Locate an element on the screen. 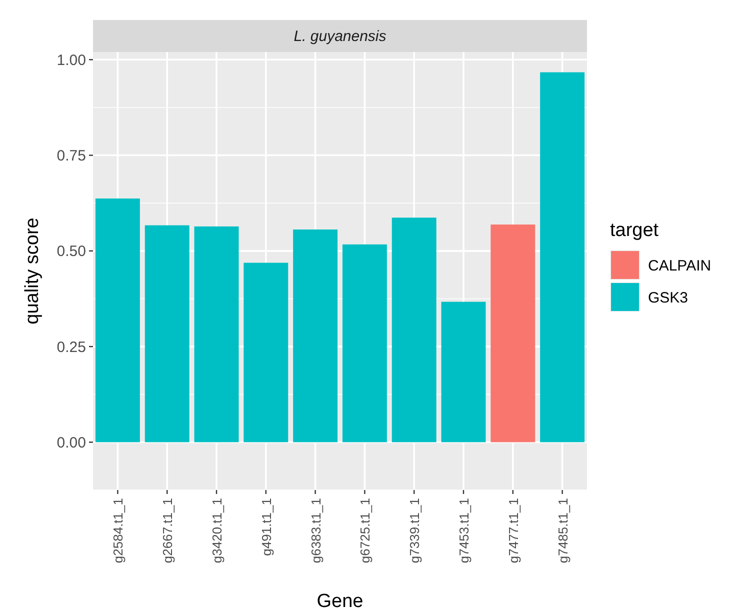  chart-title: L. guyanensis is located at coordinates (340, 36).